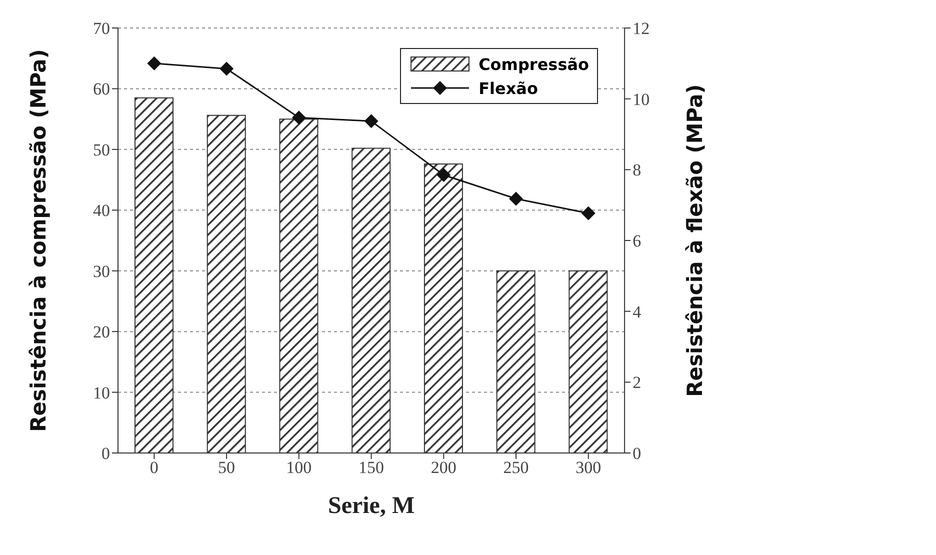  What do you see at coordinates (516, 468) in the screenshot?
I see `x-tick-label: 250` at bounding box center [516, 468].